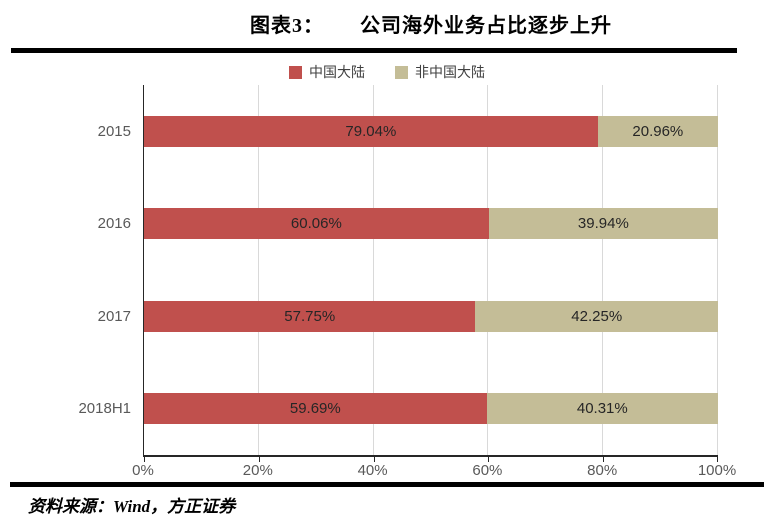 The image size is (774, 526). Describe the element at coordinates (374, 50) in the screenshot. I see `top-divider` at that location.